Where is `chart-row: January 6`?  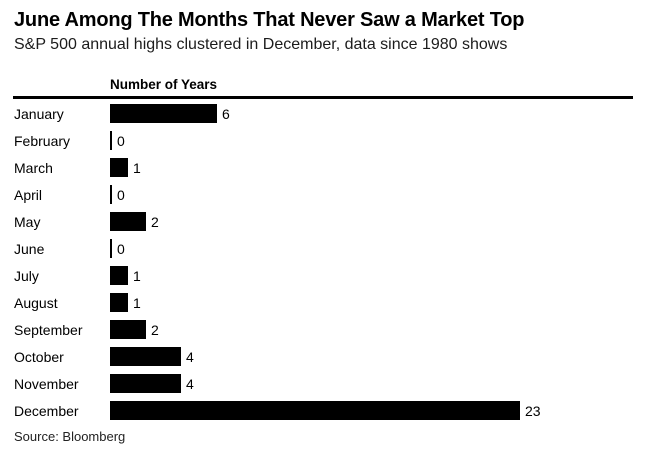
chart-row: January 6 is located at coordinates (326, 113).